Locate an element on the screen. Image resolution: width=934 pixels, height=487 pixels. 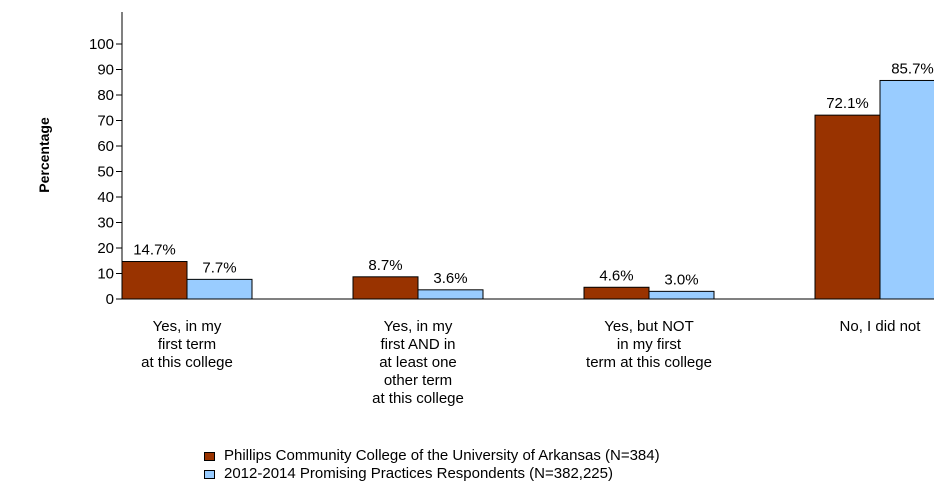
y-axis-ticks: 0 10 20 30 40 50 60 70 80 90 100 is located at coordinates (105, 172).